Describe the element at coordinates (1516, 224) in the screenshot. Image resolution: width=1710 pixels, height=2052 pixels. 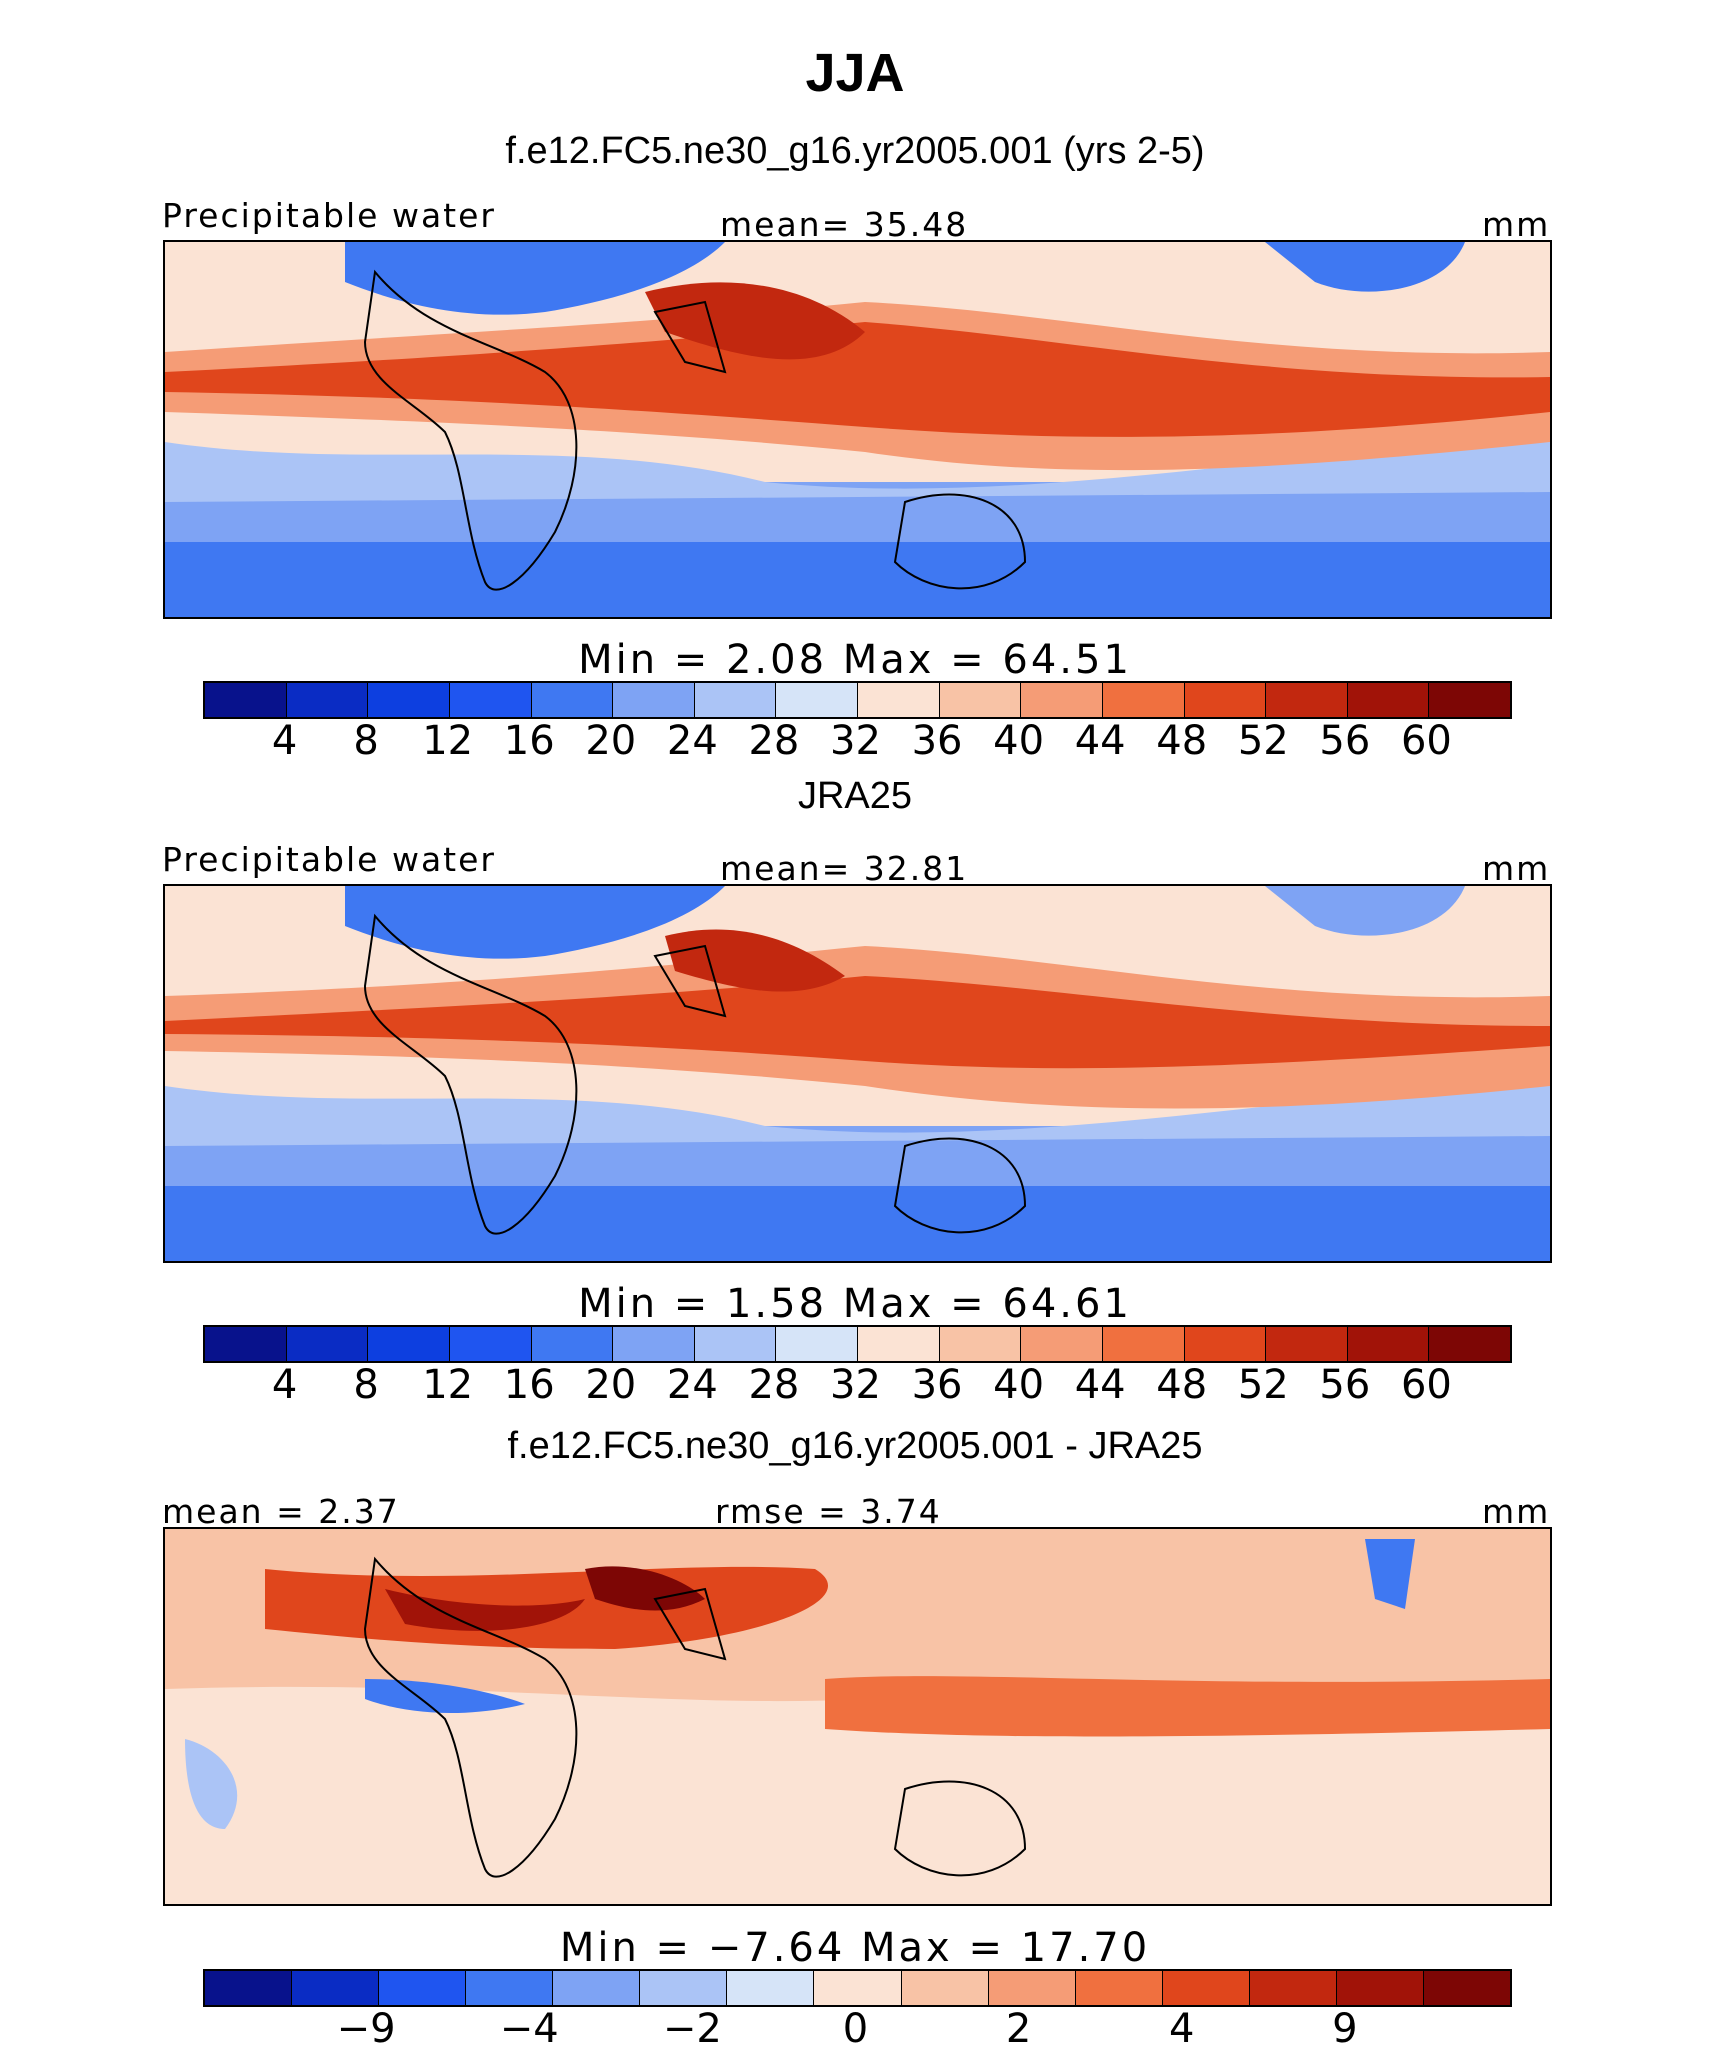
I see `panel-1-units: mm` at that location.